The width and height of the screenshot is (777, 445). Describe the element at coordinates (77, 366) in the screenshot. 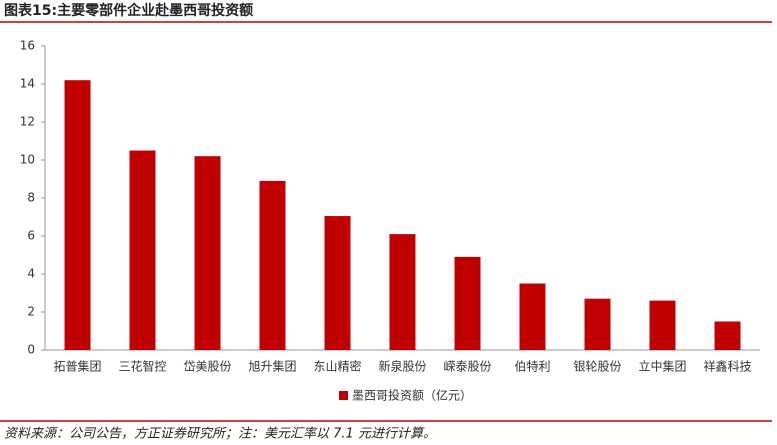

I see `x-tick-label: 拓普集团` at that location.